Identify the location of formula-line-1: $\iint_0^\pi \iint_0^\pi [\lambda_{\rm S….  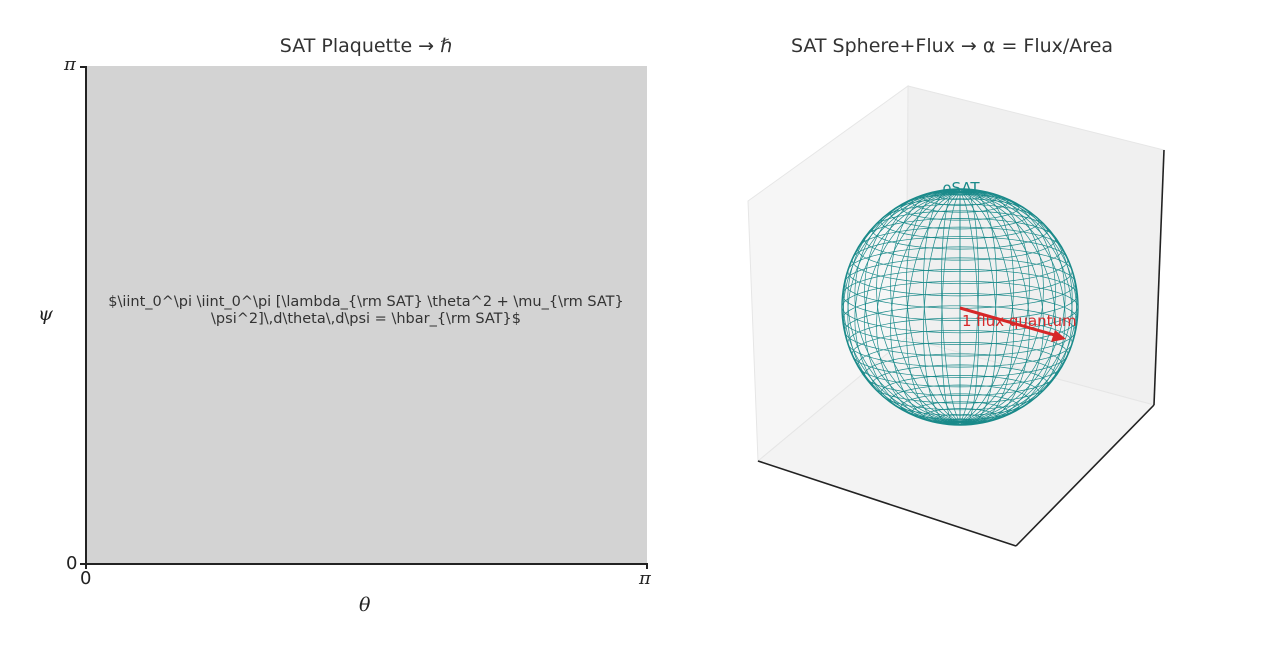
(366, 302).